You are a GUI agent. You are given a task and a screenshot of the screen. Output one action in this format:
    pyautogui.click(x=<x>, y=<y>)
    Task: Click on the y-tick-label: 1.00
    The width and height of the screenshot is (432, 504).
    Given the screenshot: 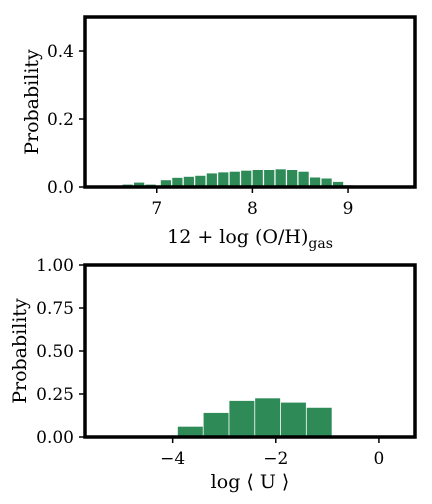 What is the action you would take?
    pyautogui.click(x=55, y=266)
    